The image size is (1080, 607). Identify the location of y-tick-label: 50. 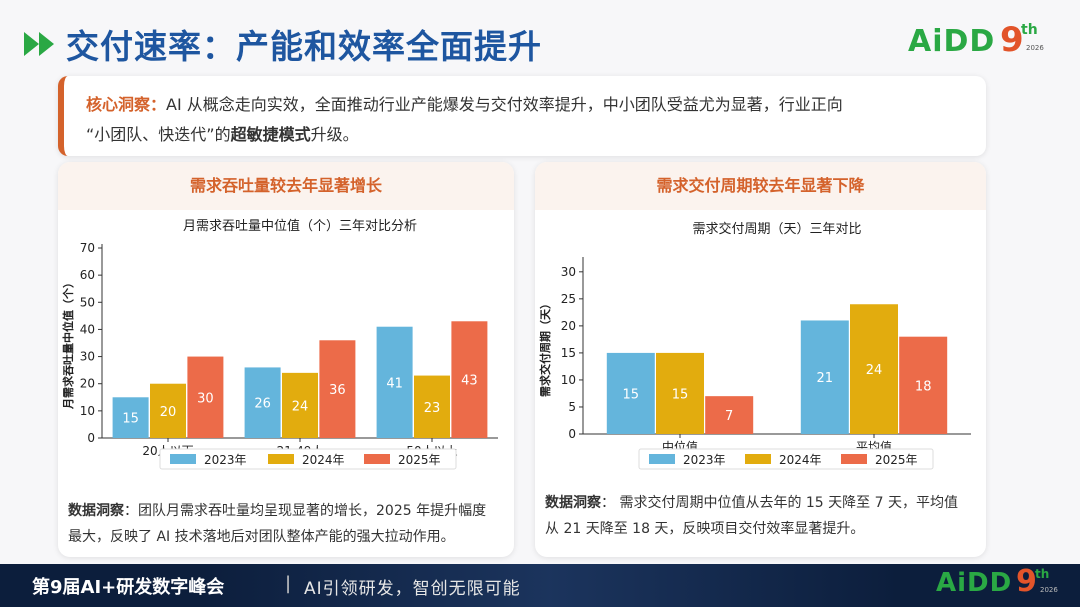
(87, 302).